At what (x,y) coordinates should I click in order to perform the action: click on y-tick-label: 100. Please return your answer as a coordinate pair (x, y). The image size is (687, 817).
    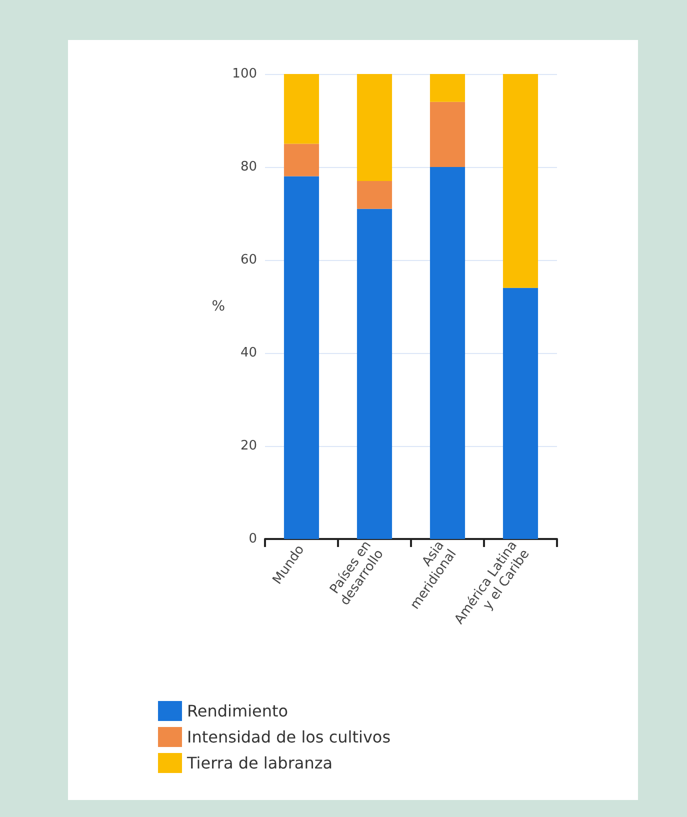
    Looking at the image, I should click on (244, 74).